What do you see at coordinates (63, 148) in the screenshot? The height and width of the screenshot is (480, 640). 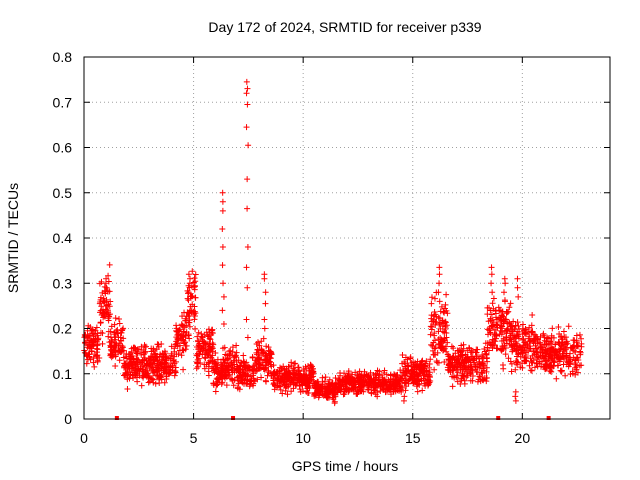 I see `y-tick-label: 0.6` at bounding box center [63, 148].